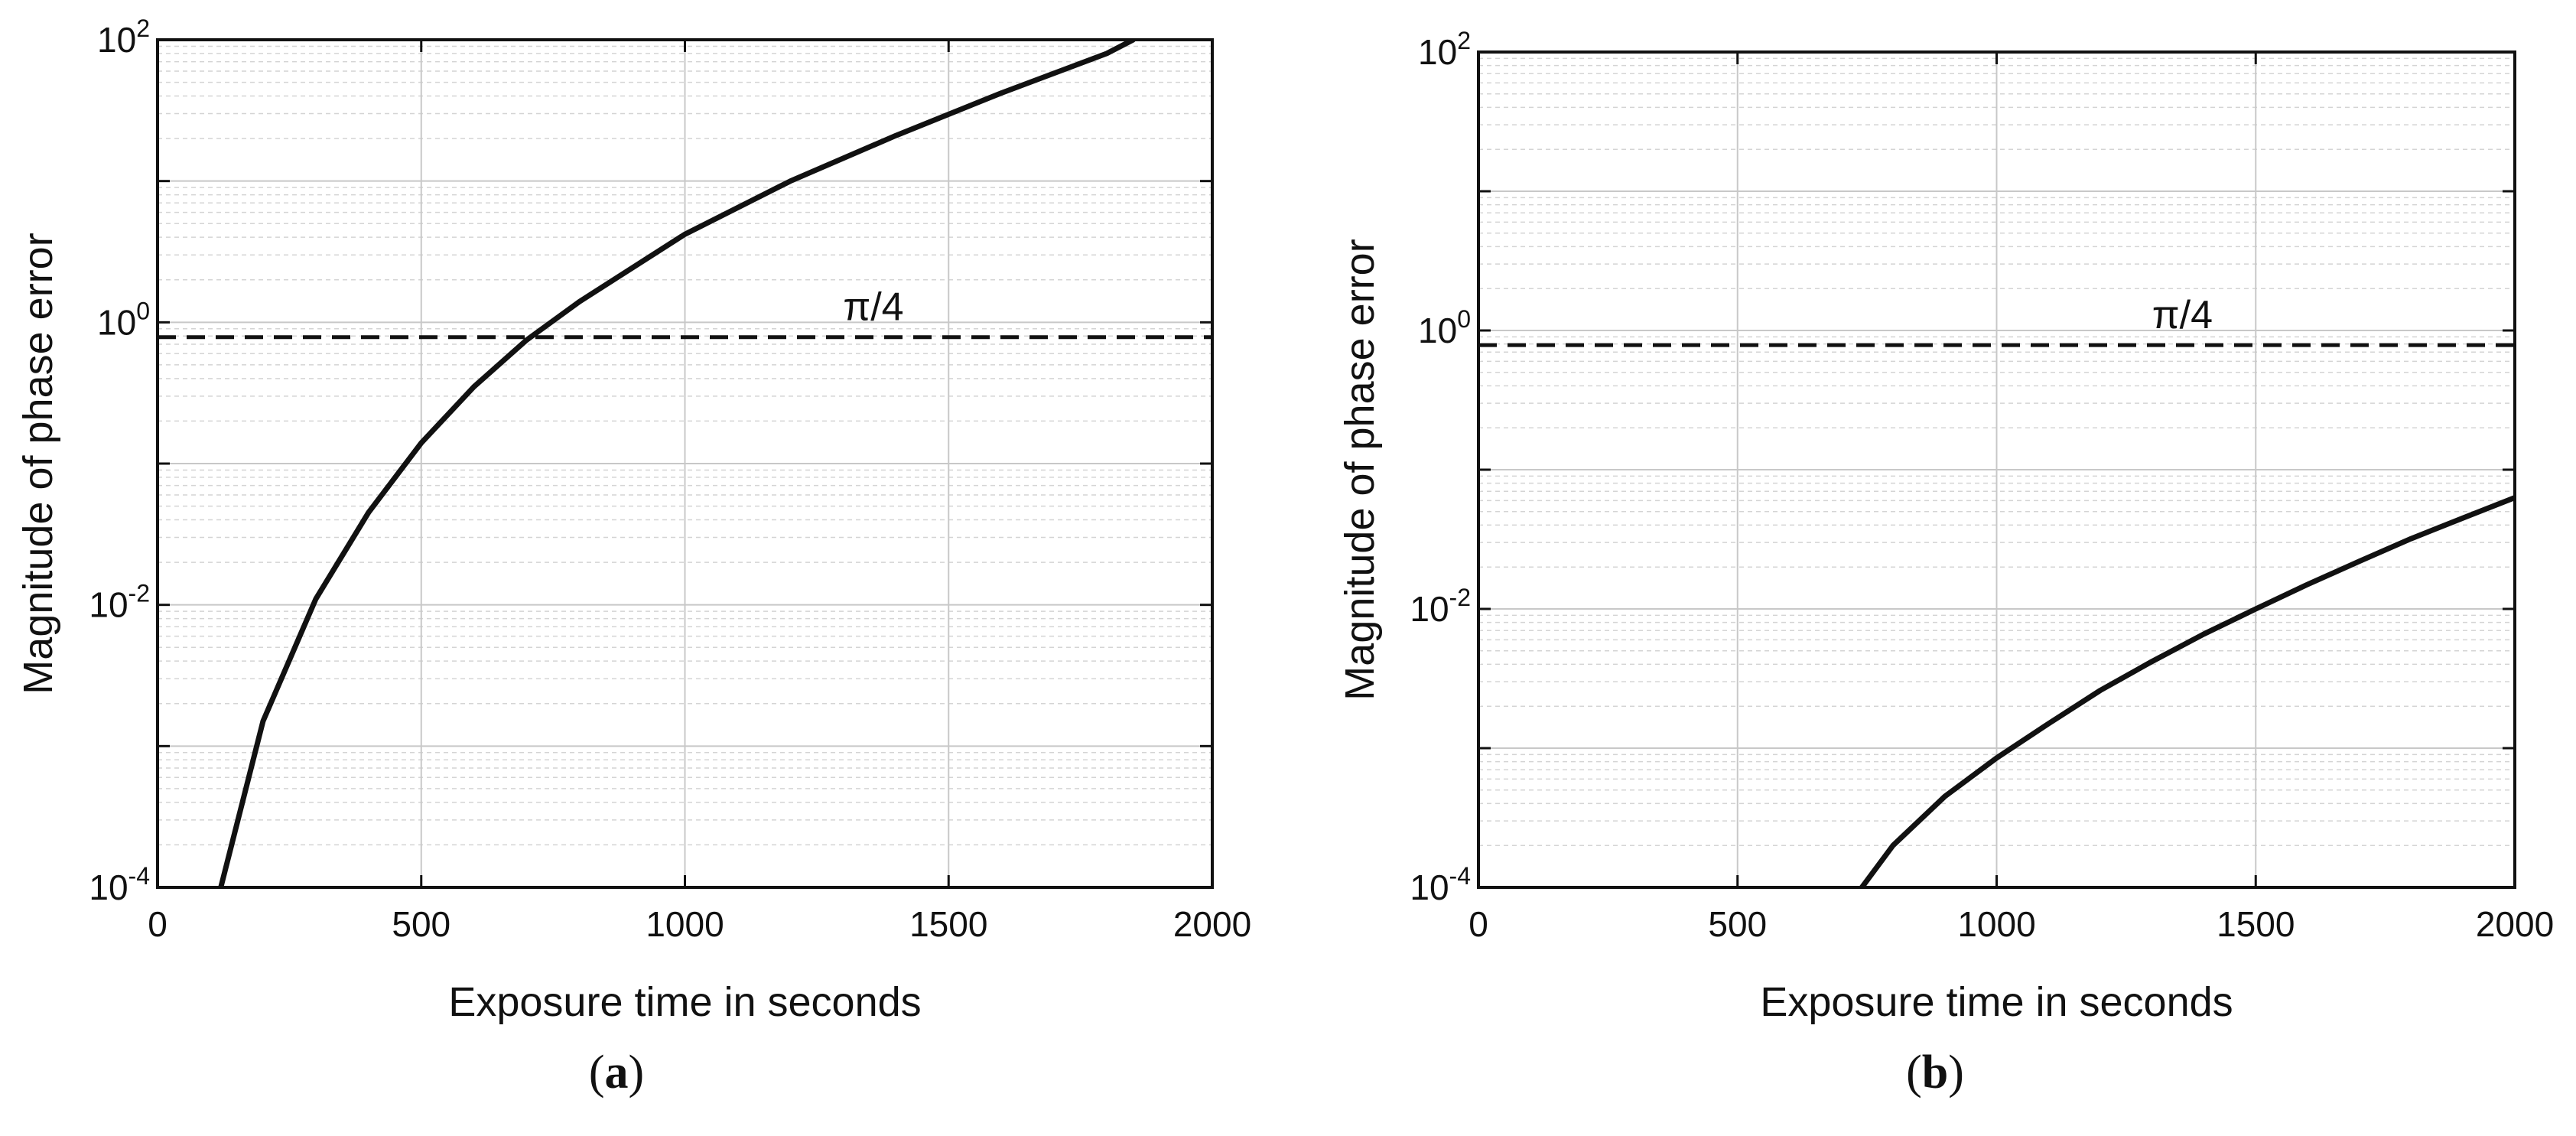  What do you see at coordinates (616, 1072) in the screenshot?
I see `panel-caption: (a)` at bounding box center [616, 1072].